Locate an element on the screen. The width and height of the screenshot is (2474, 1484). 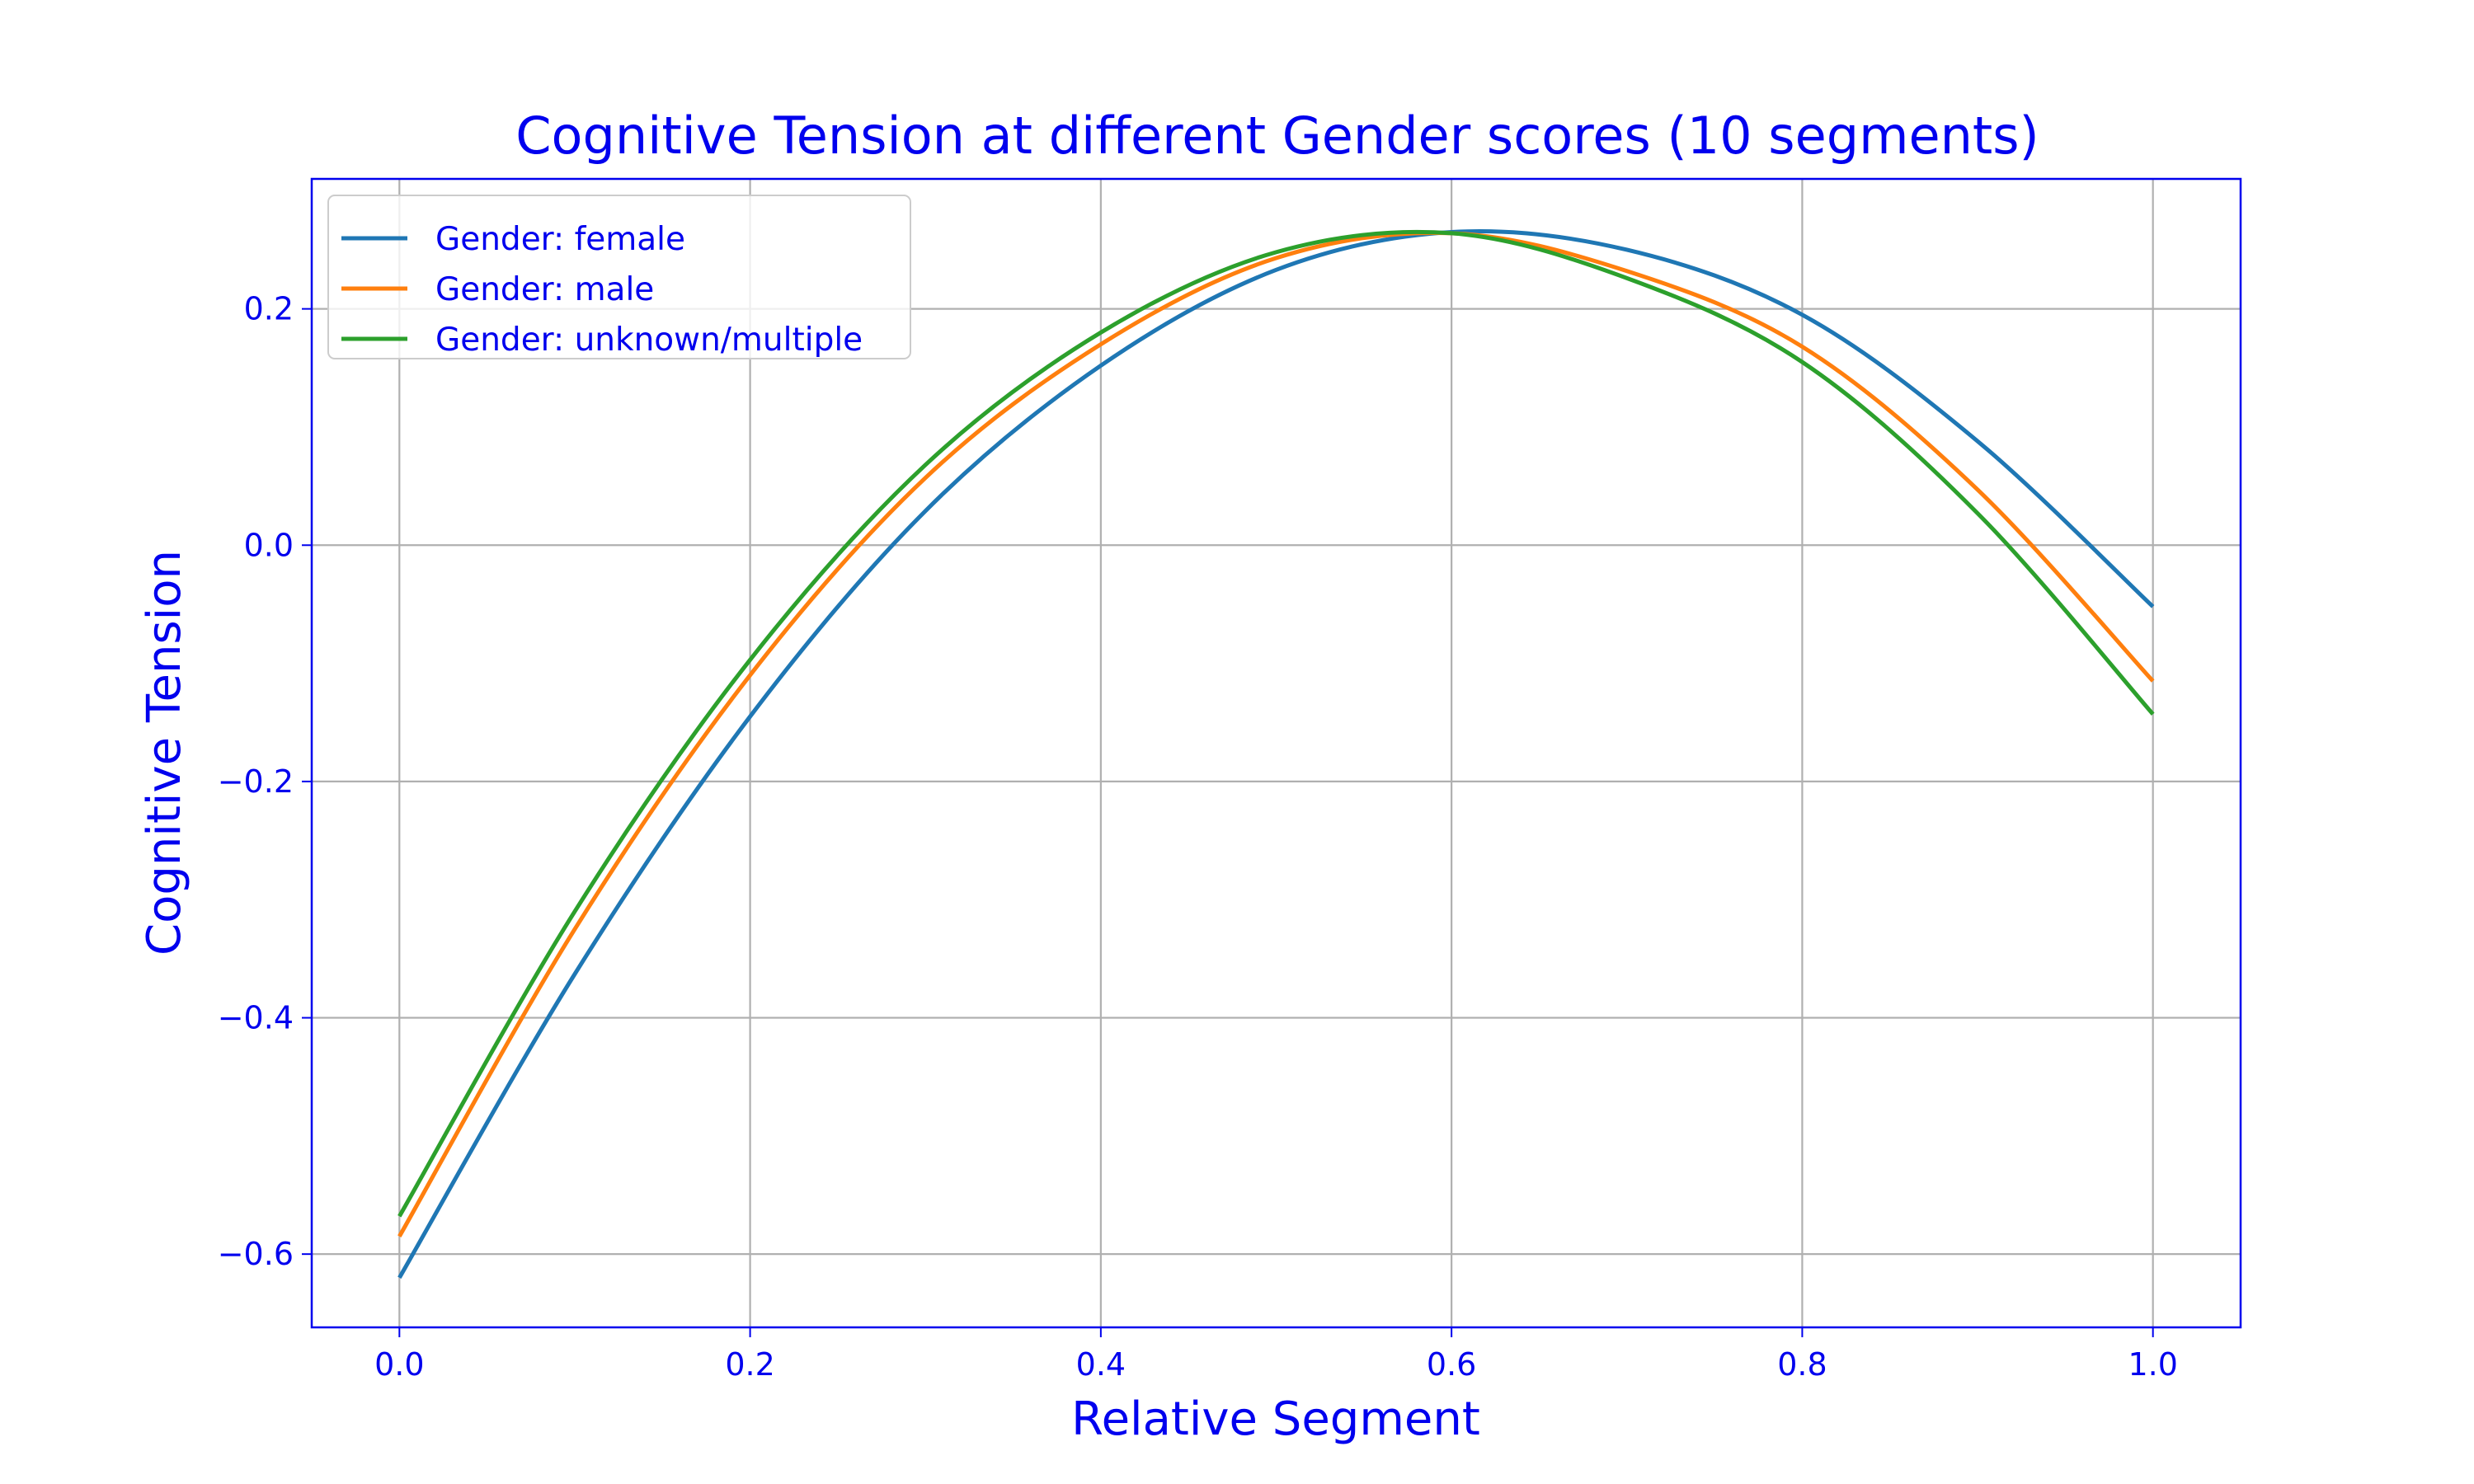
x-tick-label: 0.4 is located at coordinates (1101, 1364).